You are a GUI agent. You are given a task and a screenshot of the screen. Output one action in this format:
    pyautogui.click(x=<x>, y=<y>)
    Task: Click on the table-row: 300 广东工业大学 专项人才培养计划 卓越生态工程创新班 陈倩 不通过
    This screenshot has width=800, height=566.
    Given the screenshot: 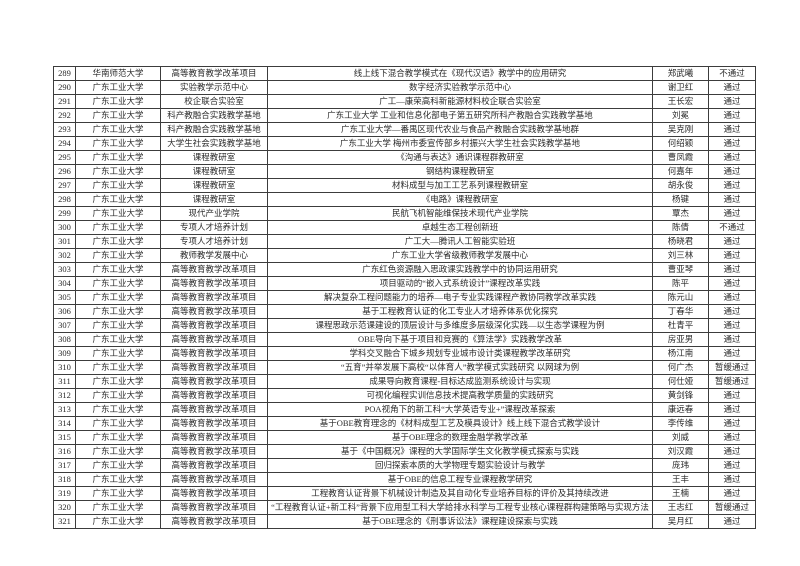 What is the action you would take?
    pyautogui.click(x=404, y=227)
    